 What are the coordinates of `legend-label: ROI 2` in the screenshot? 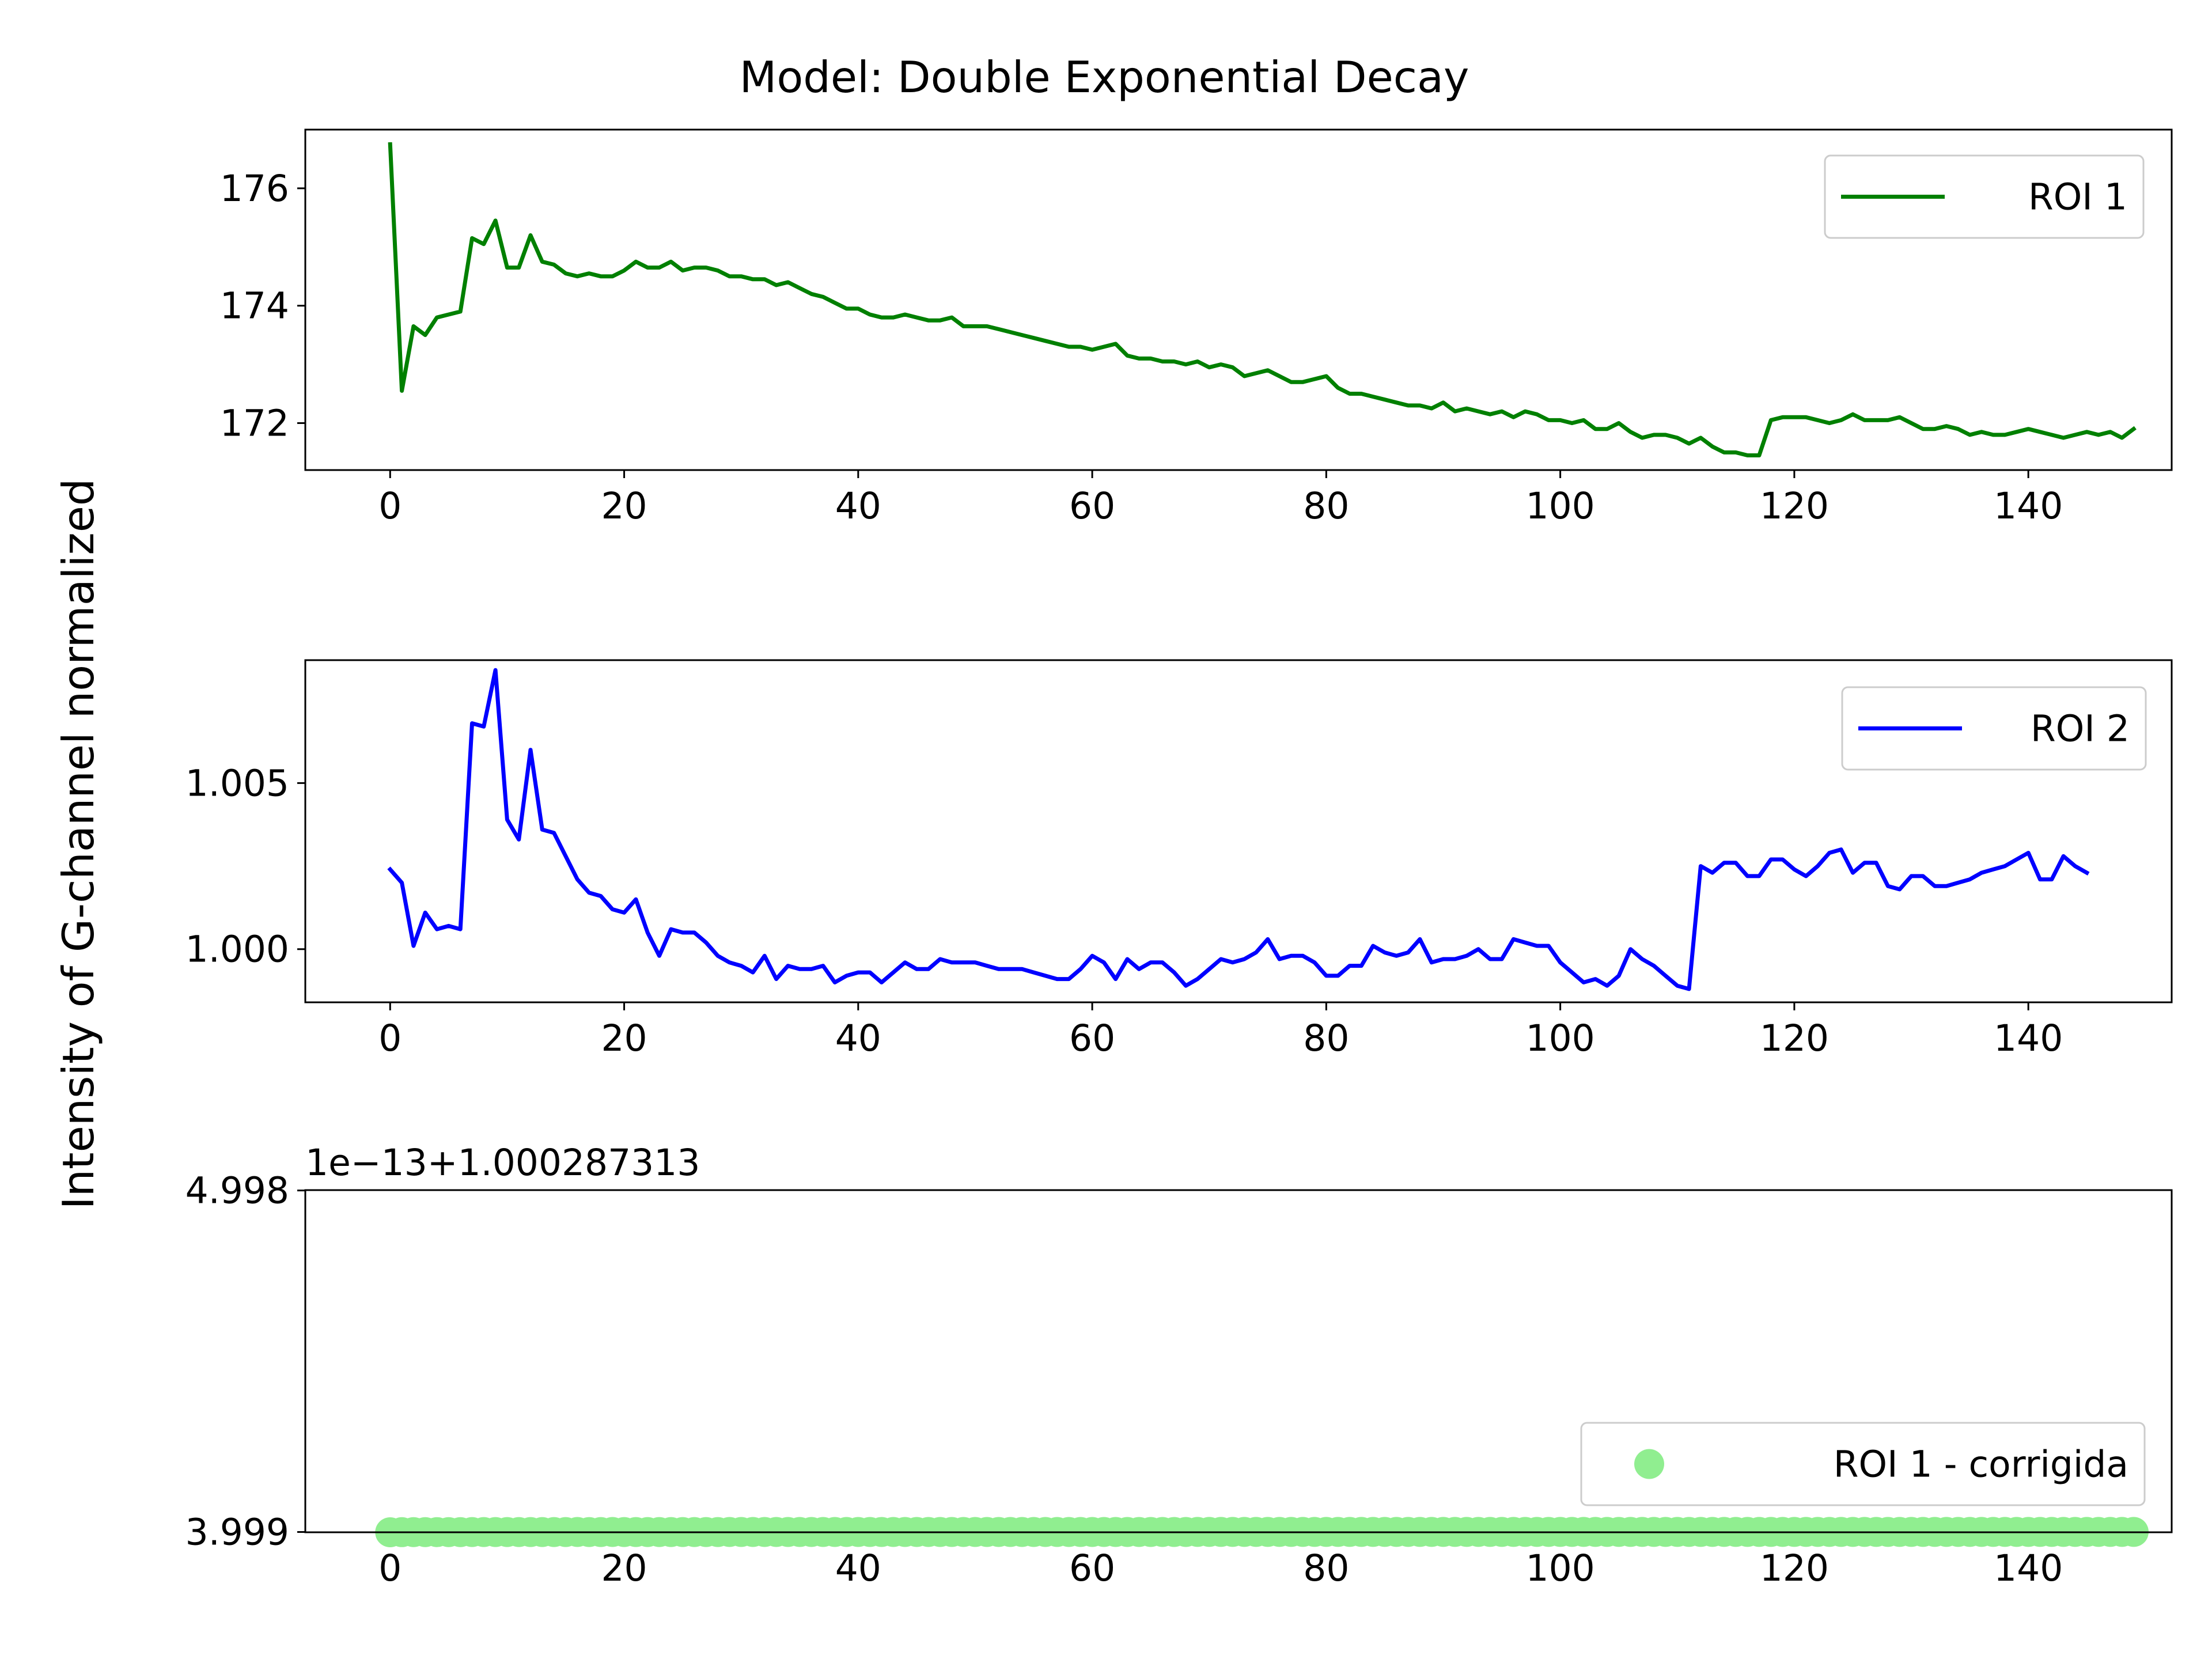 It's located at (2080, 729).